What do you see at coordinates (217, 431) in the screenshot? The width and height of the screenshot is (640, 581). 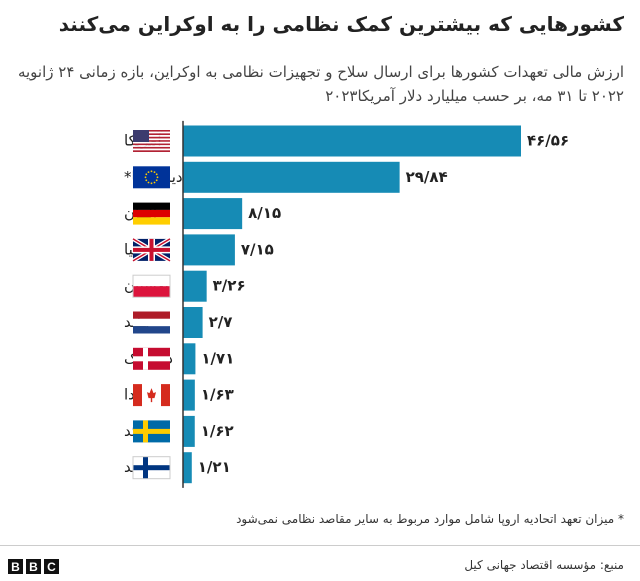 I see `value-label: ۱/۶۲` at bounding box center [217, 431].